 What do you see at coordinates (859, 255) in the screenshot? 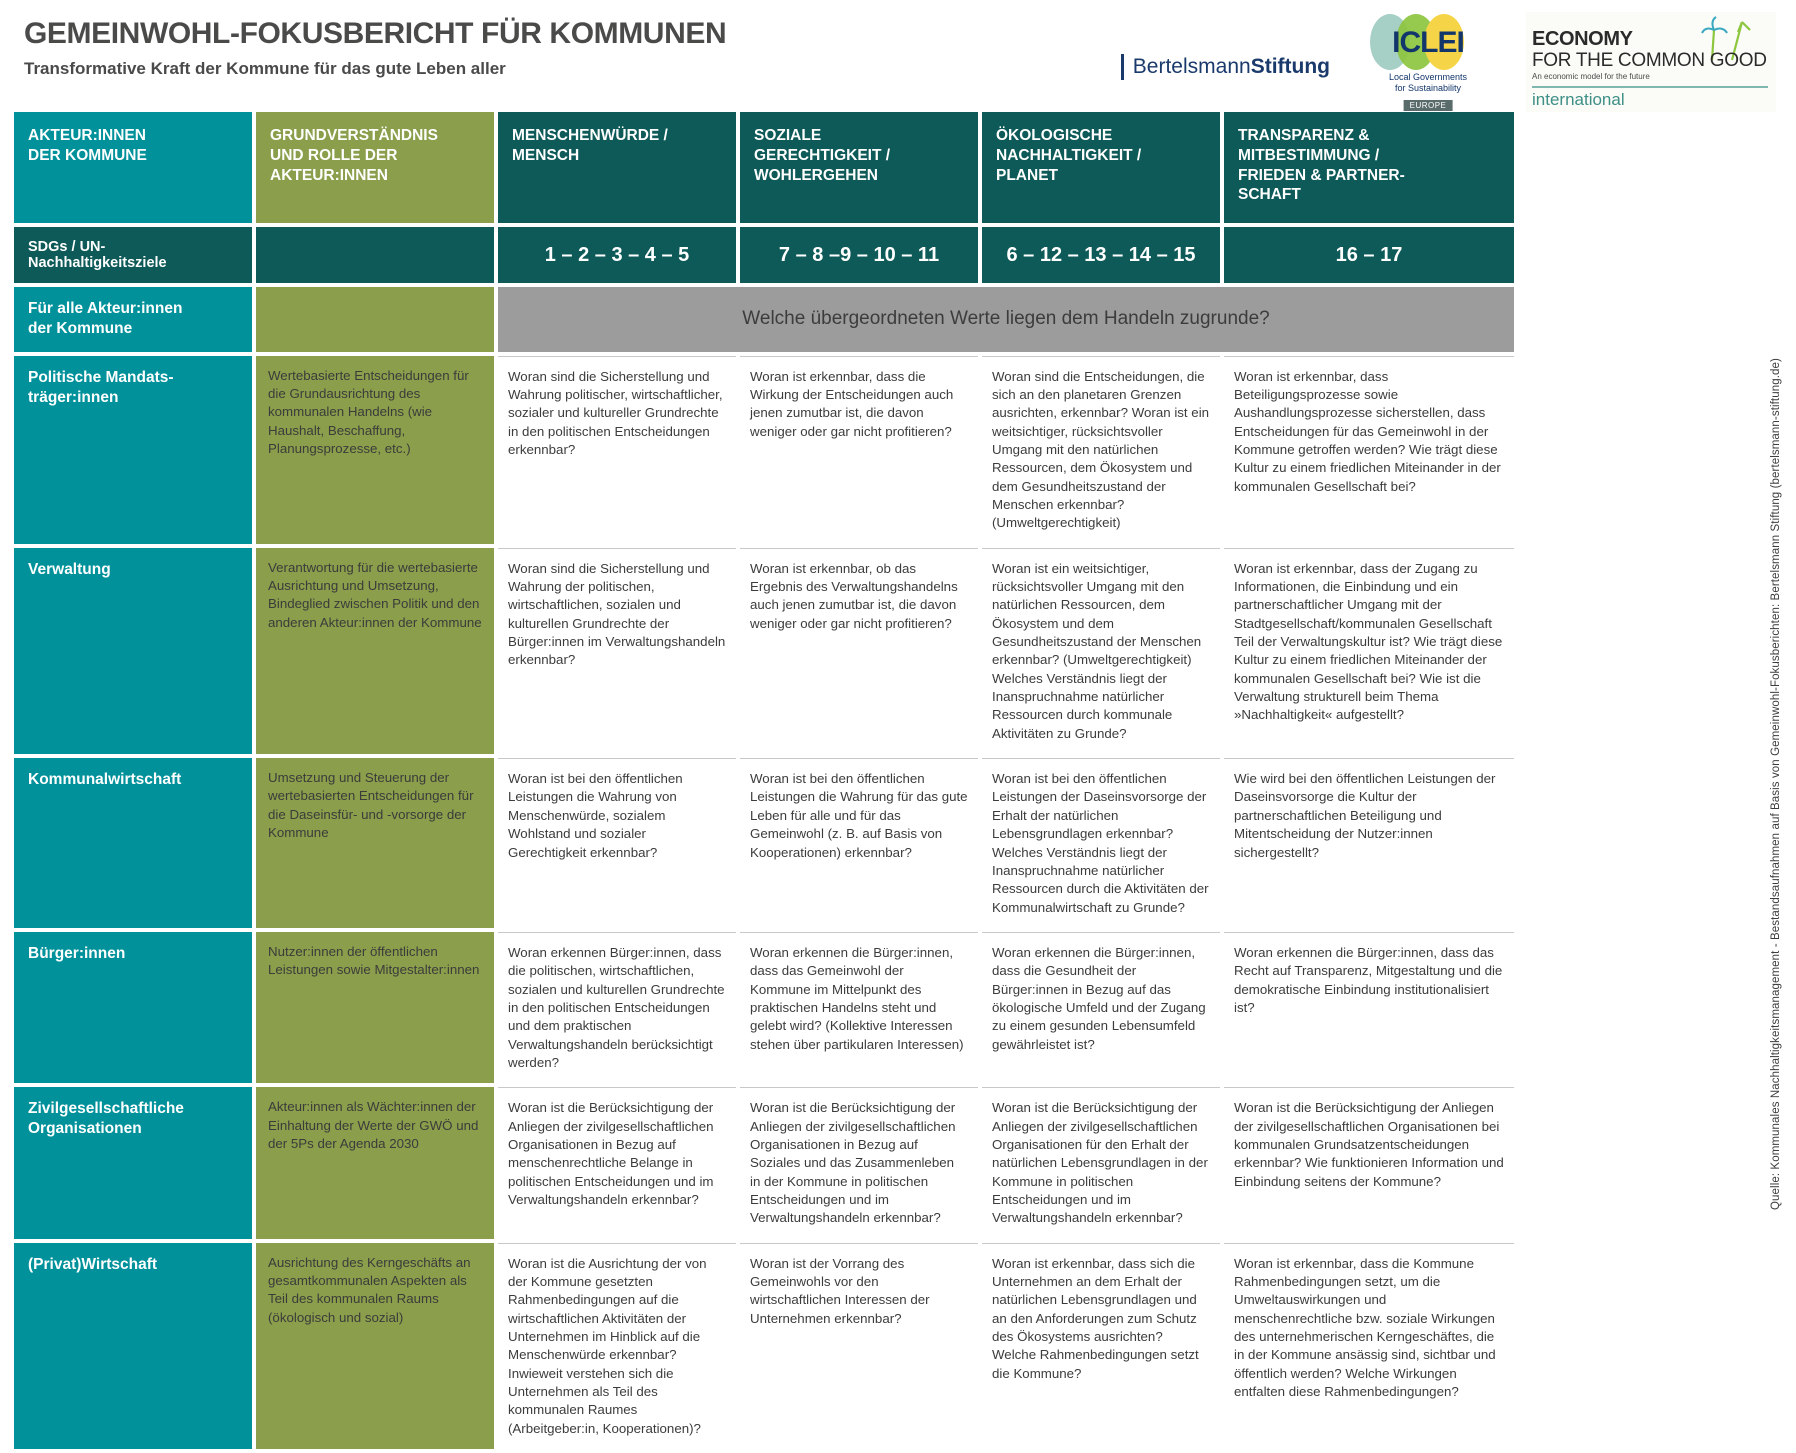
I see `sdg-values-2: 7 – 8 –9 – 10 – 11` at bounding box center [859, 255].